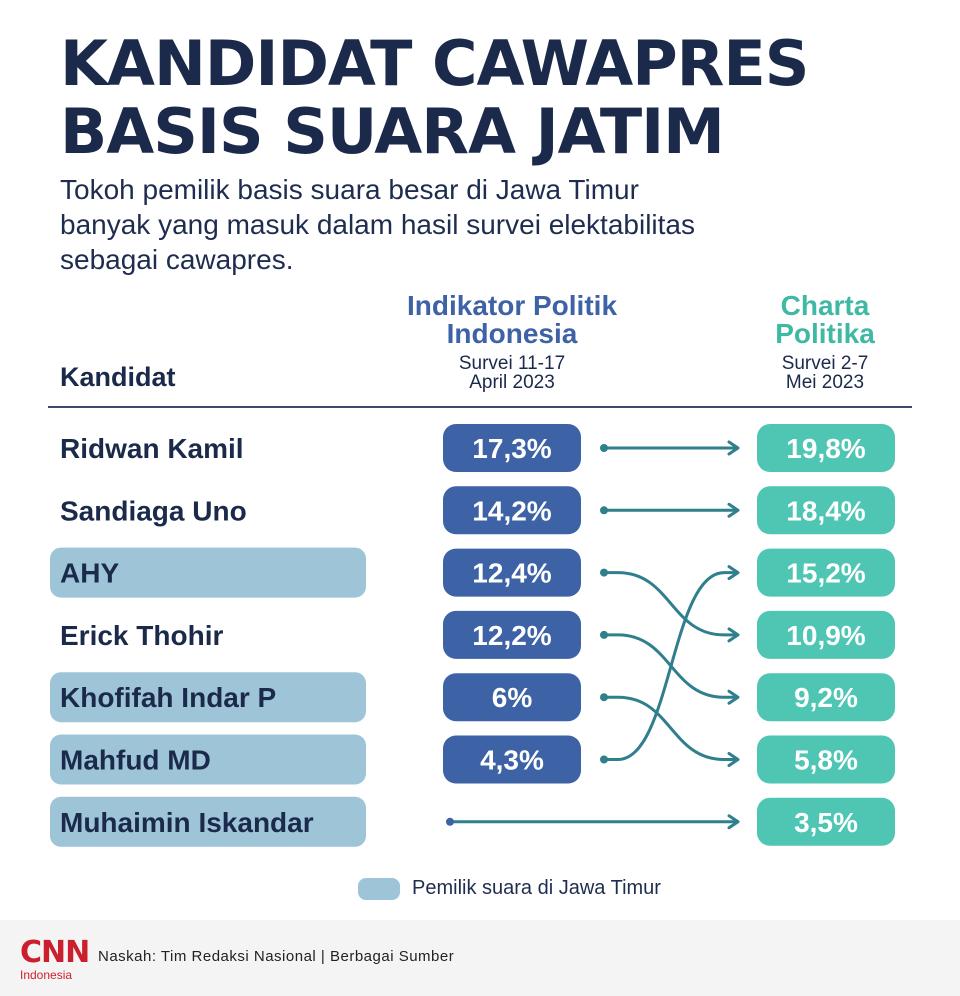 The image size is (960, 996). What do you see at coordinates (671, 728) in the screenshot?
I see `connector-line-khofifah-indar-p` at bounding box center [671, 728].